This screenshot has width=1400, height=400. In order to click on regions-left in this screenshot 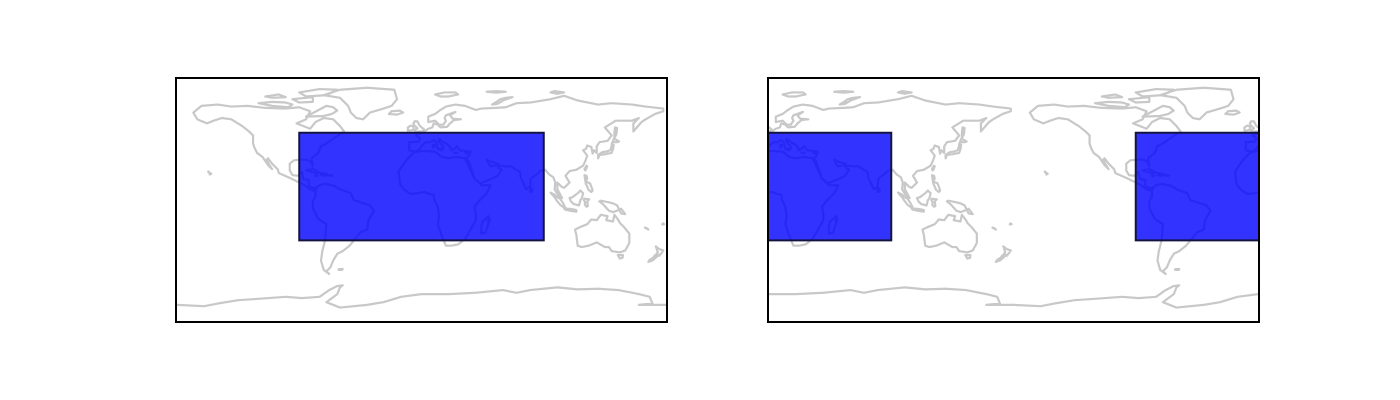, I will do `click(421, 187)`.